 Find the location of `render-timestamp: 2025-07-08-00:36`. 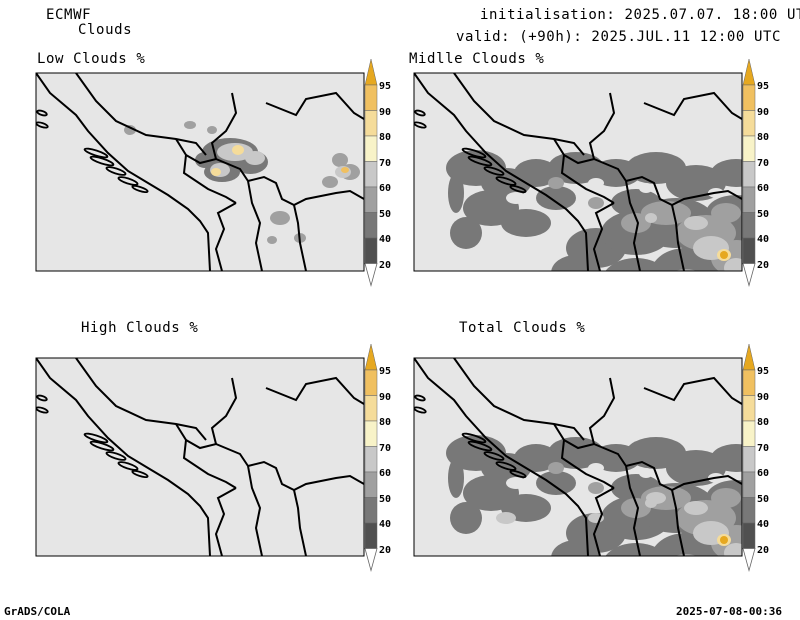

render-timestamp: 2025-07-08-00:36 is located at coordinates (729, 611).